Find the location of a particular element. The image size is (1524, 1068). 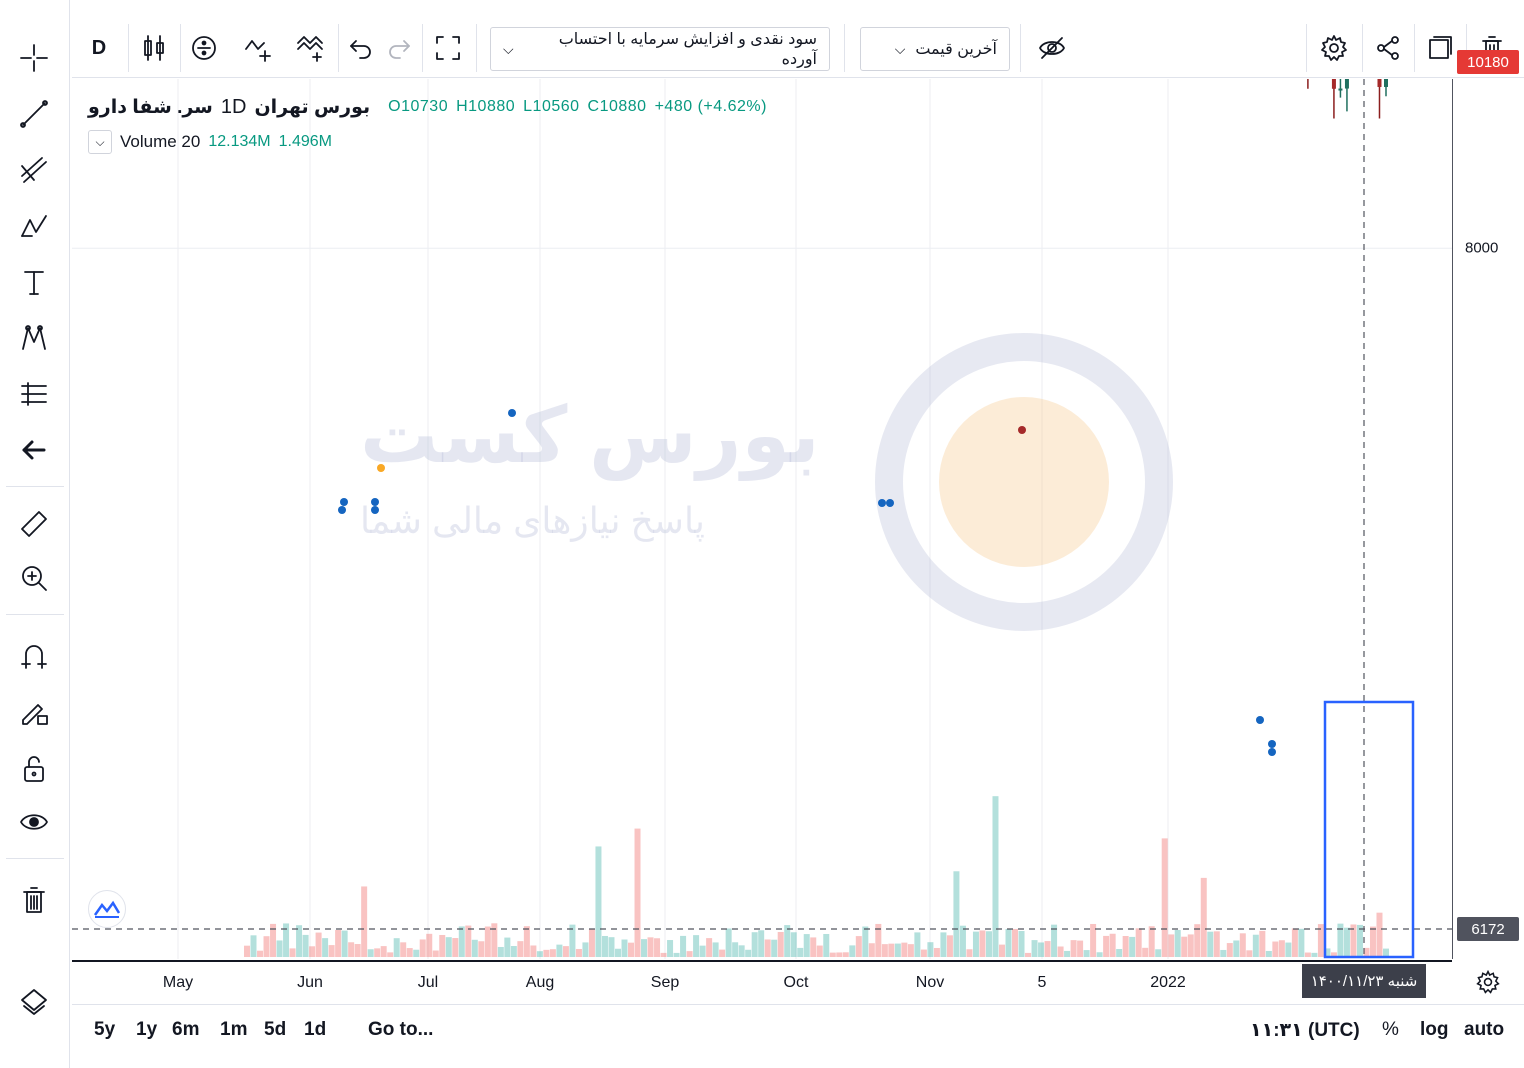

pitchfork-tool is located at coordinates (34, 170).